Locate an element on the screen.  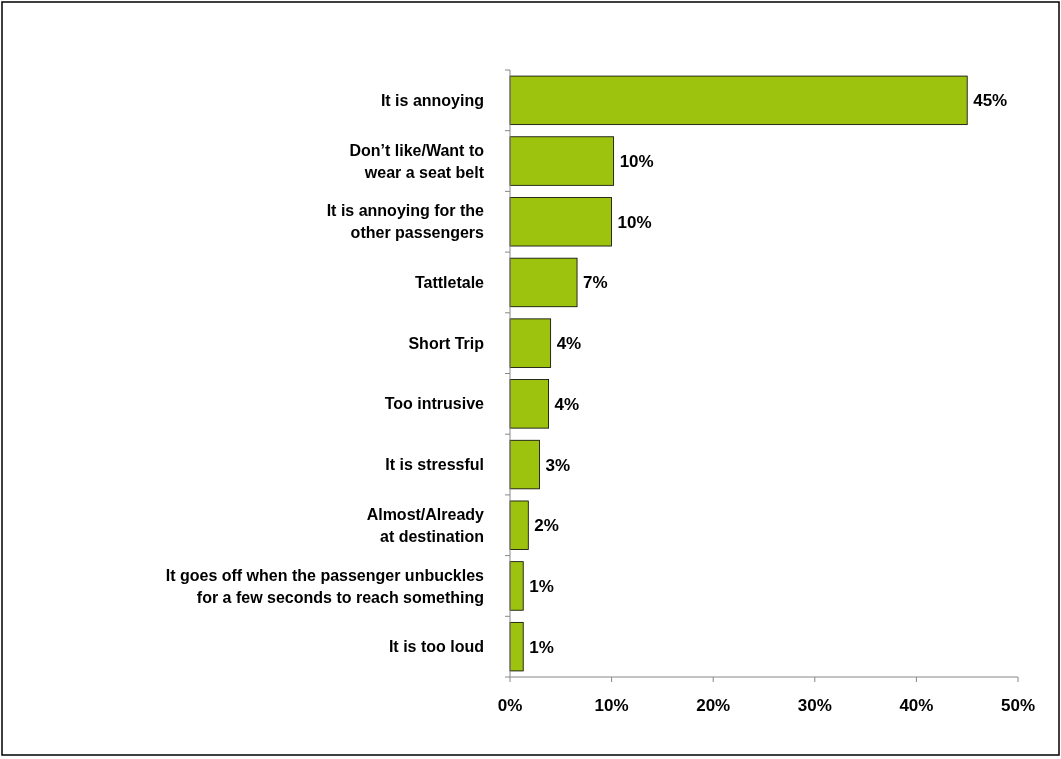
x-tick-label: 50% is located at coordinates (1018, 705).